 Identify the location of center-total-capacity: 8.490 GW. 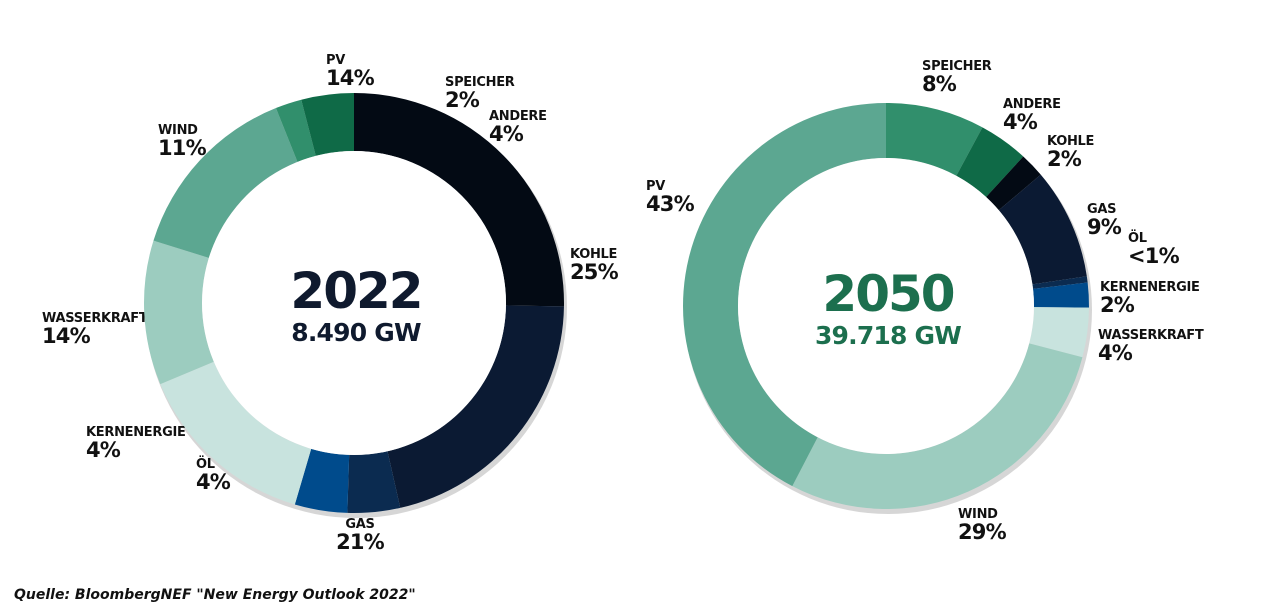
(356, 332).